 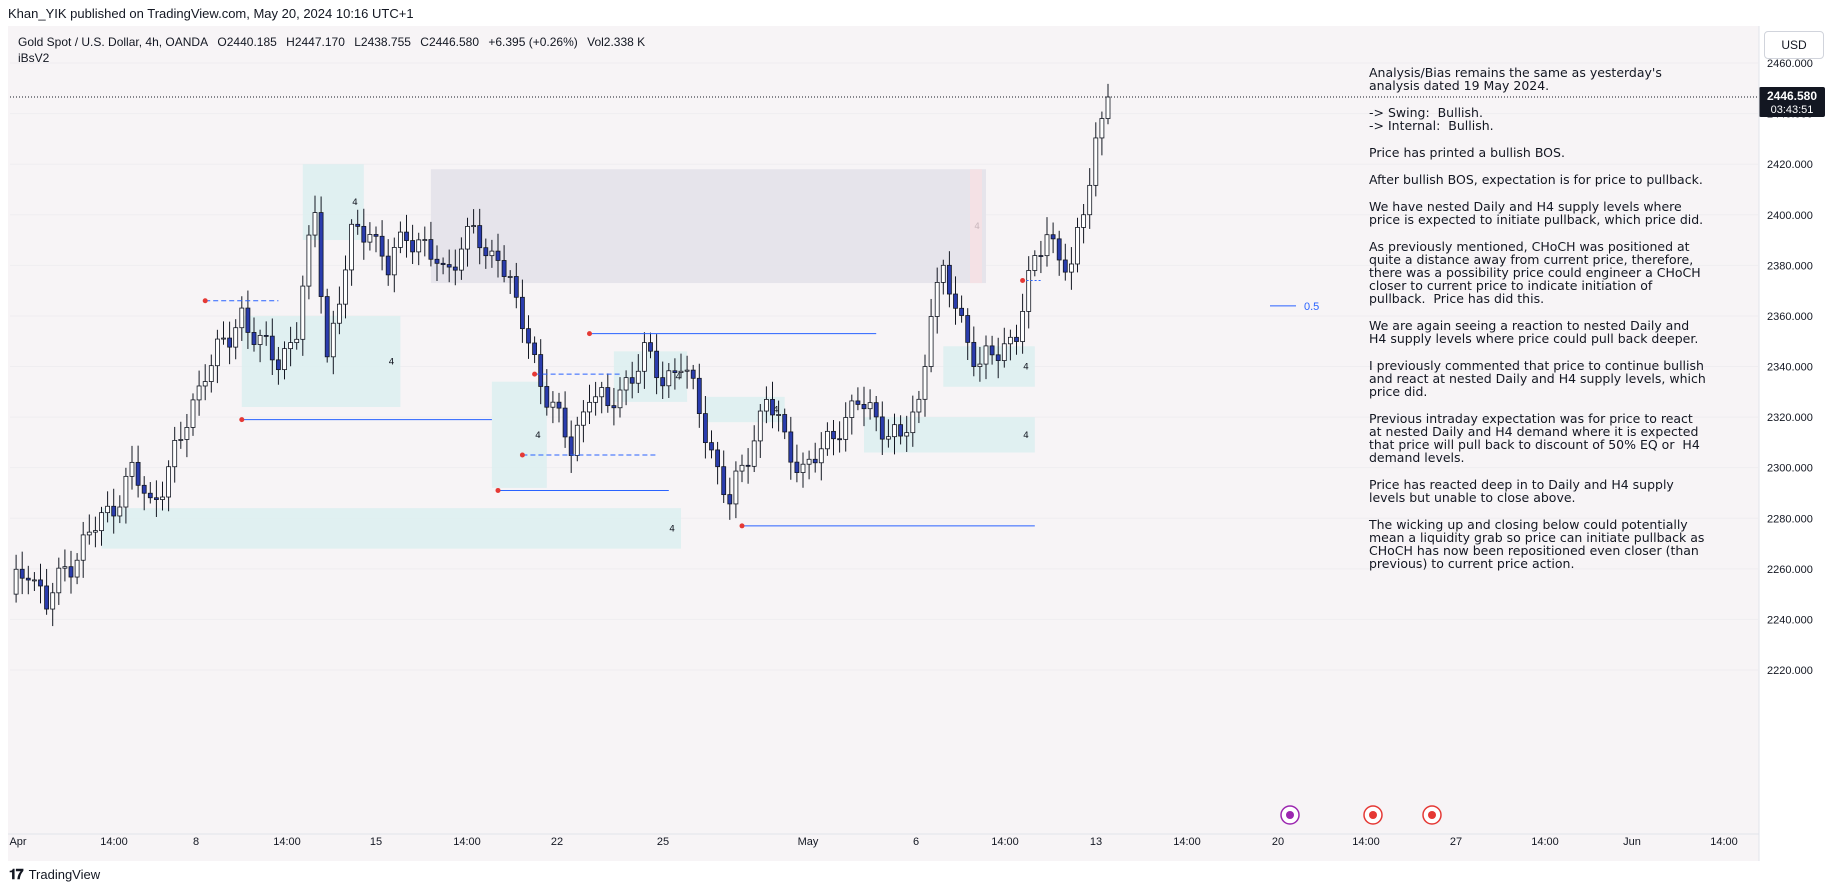 What do you see at coordinates (34, 58) in the screenshot?
I see `indicator-label: iBsV2` at bounding box center [34, 58].